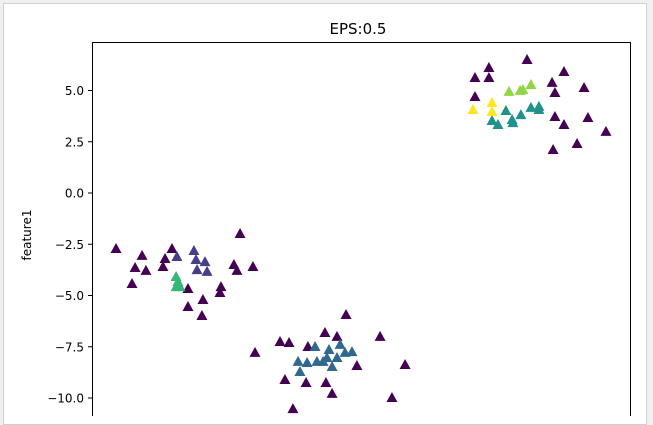 Image resolution: width=653 pixels, height=425 pixels. I want to click on y-tick-label: −2.5, so click(69, 245).